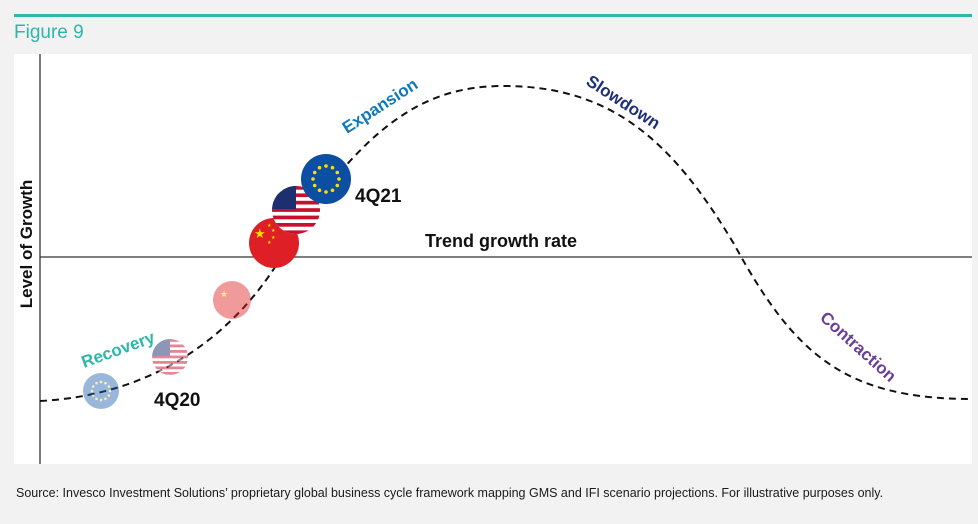 This screenshot has width=978, height=524. What do you see at coordinates (380, 106) in the screenshot?
I see `phase-expansion: Expansion` at bounding box center [380, 106].